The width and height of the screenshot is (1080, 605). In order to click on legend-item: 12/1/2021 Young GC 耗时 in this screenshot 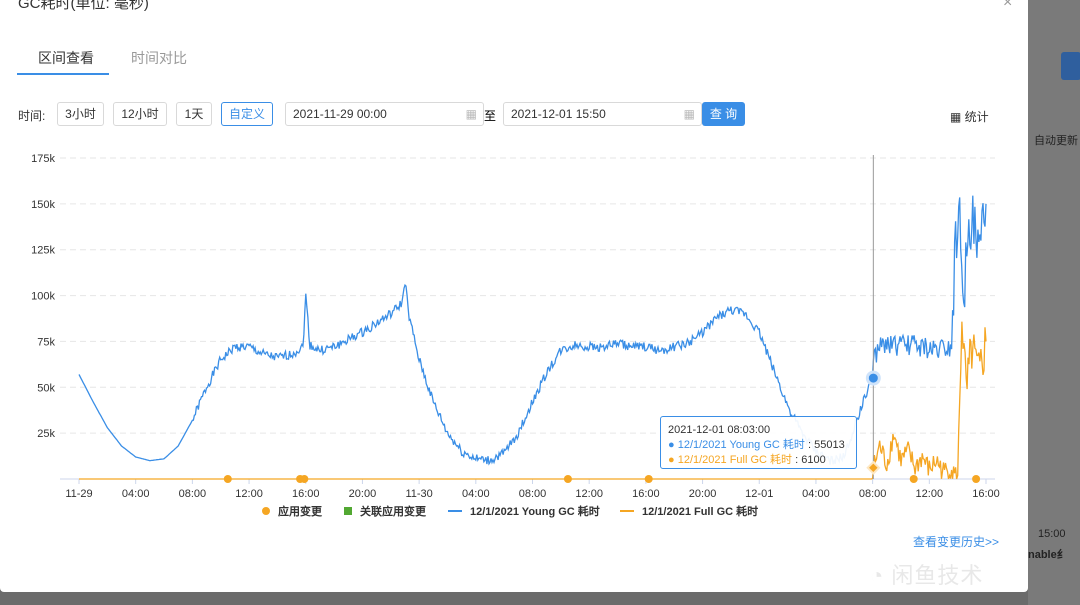, I will do `click(535, 511)`.